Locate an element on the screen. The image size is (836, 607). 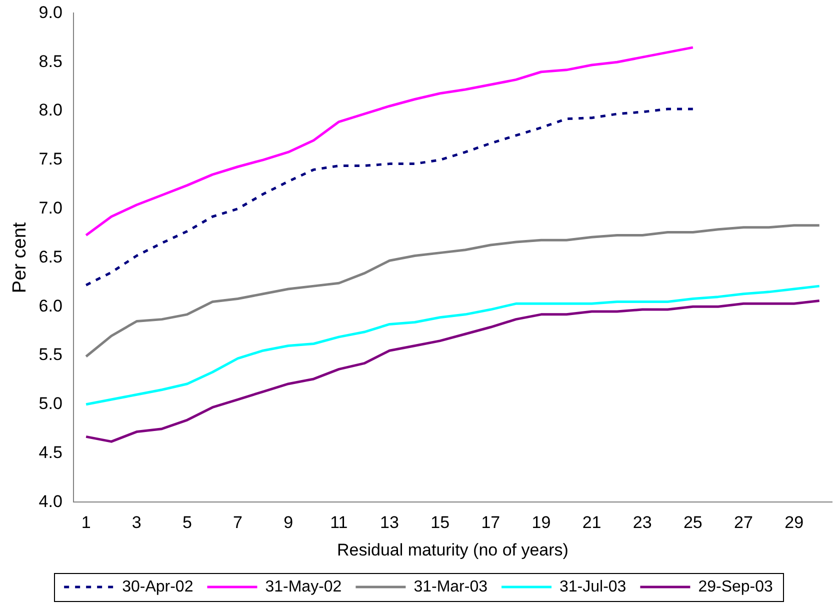
y-tick-label: 6.0 is located at coordinates (50, 306).